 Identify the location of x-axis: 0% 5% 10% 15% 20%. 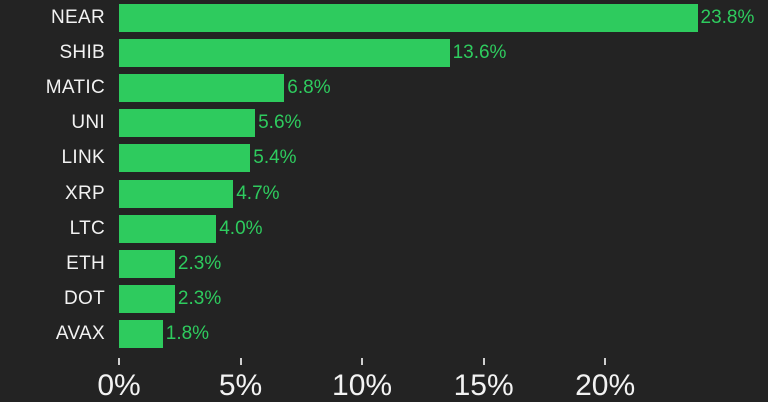
(432, 377).